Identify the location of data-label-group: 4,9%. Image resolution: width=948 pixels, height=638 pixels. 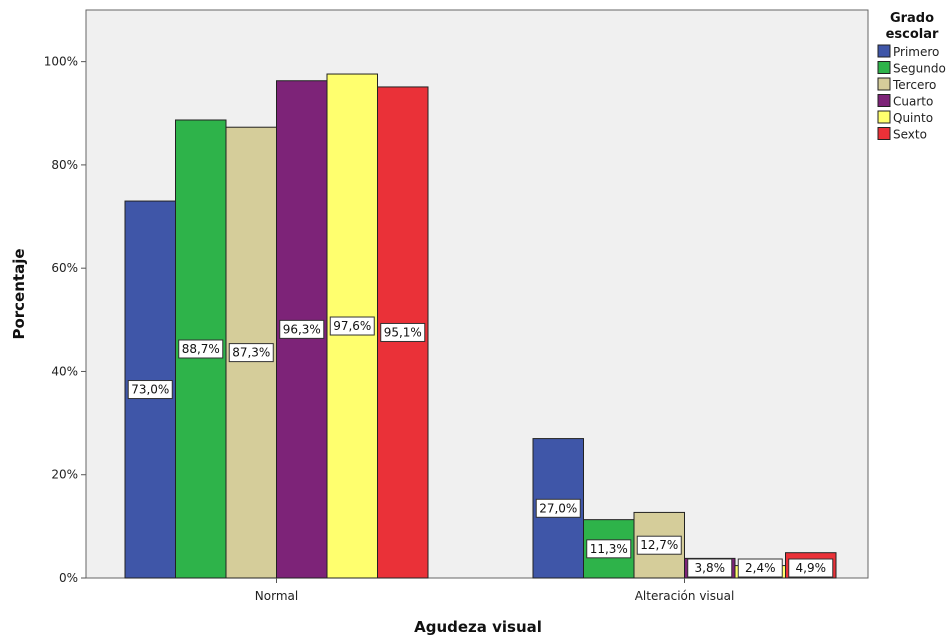
(811, 568).